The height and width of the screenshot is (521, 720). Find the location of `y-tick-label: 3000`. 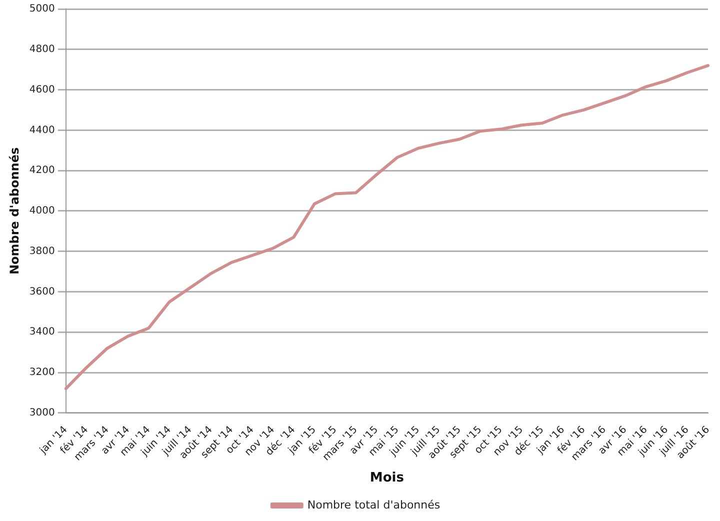

y-tick-label: 3000 is located at coordinates (42, 413).